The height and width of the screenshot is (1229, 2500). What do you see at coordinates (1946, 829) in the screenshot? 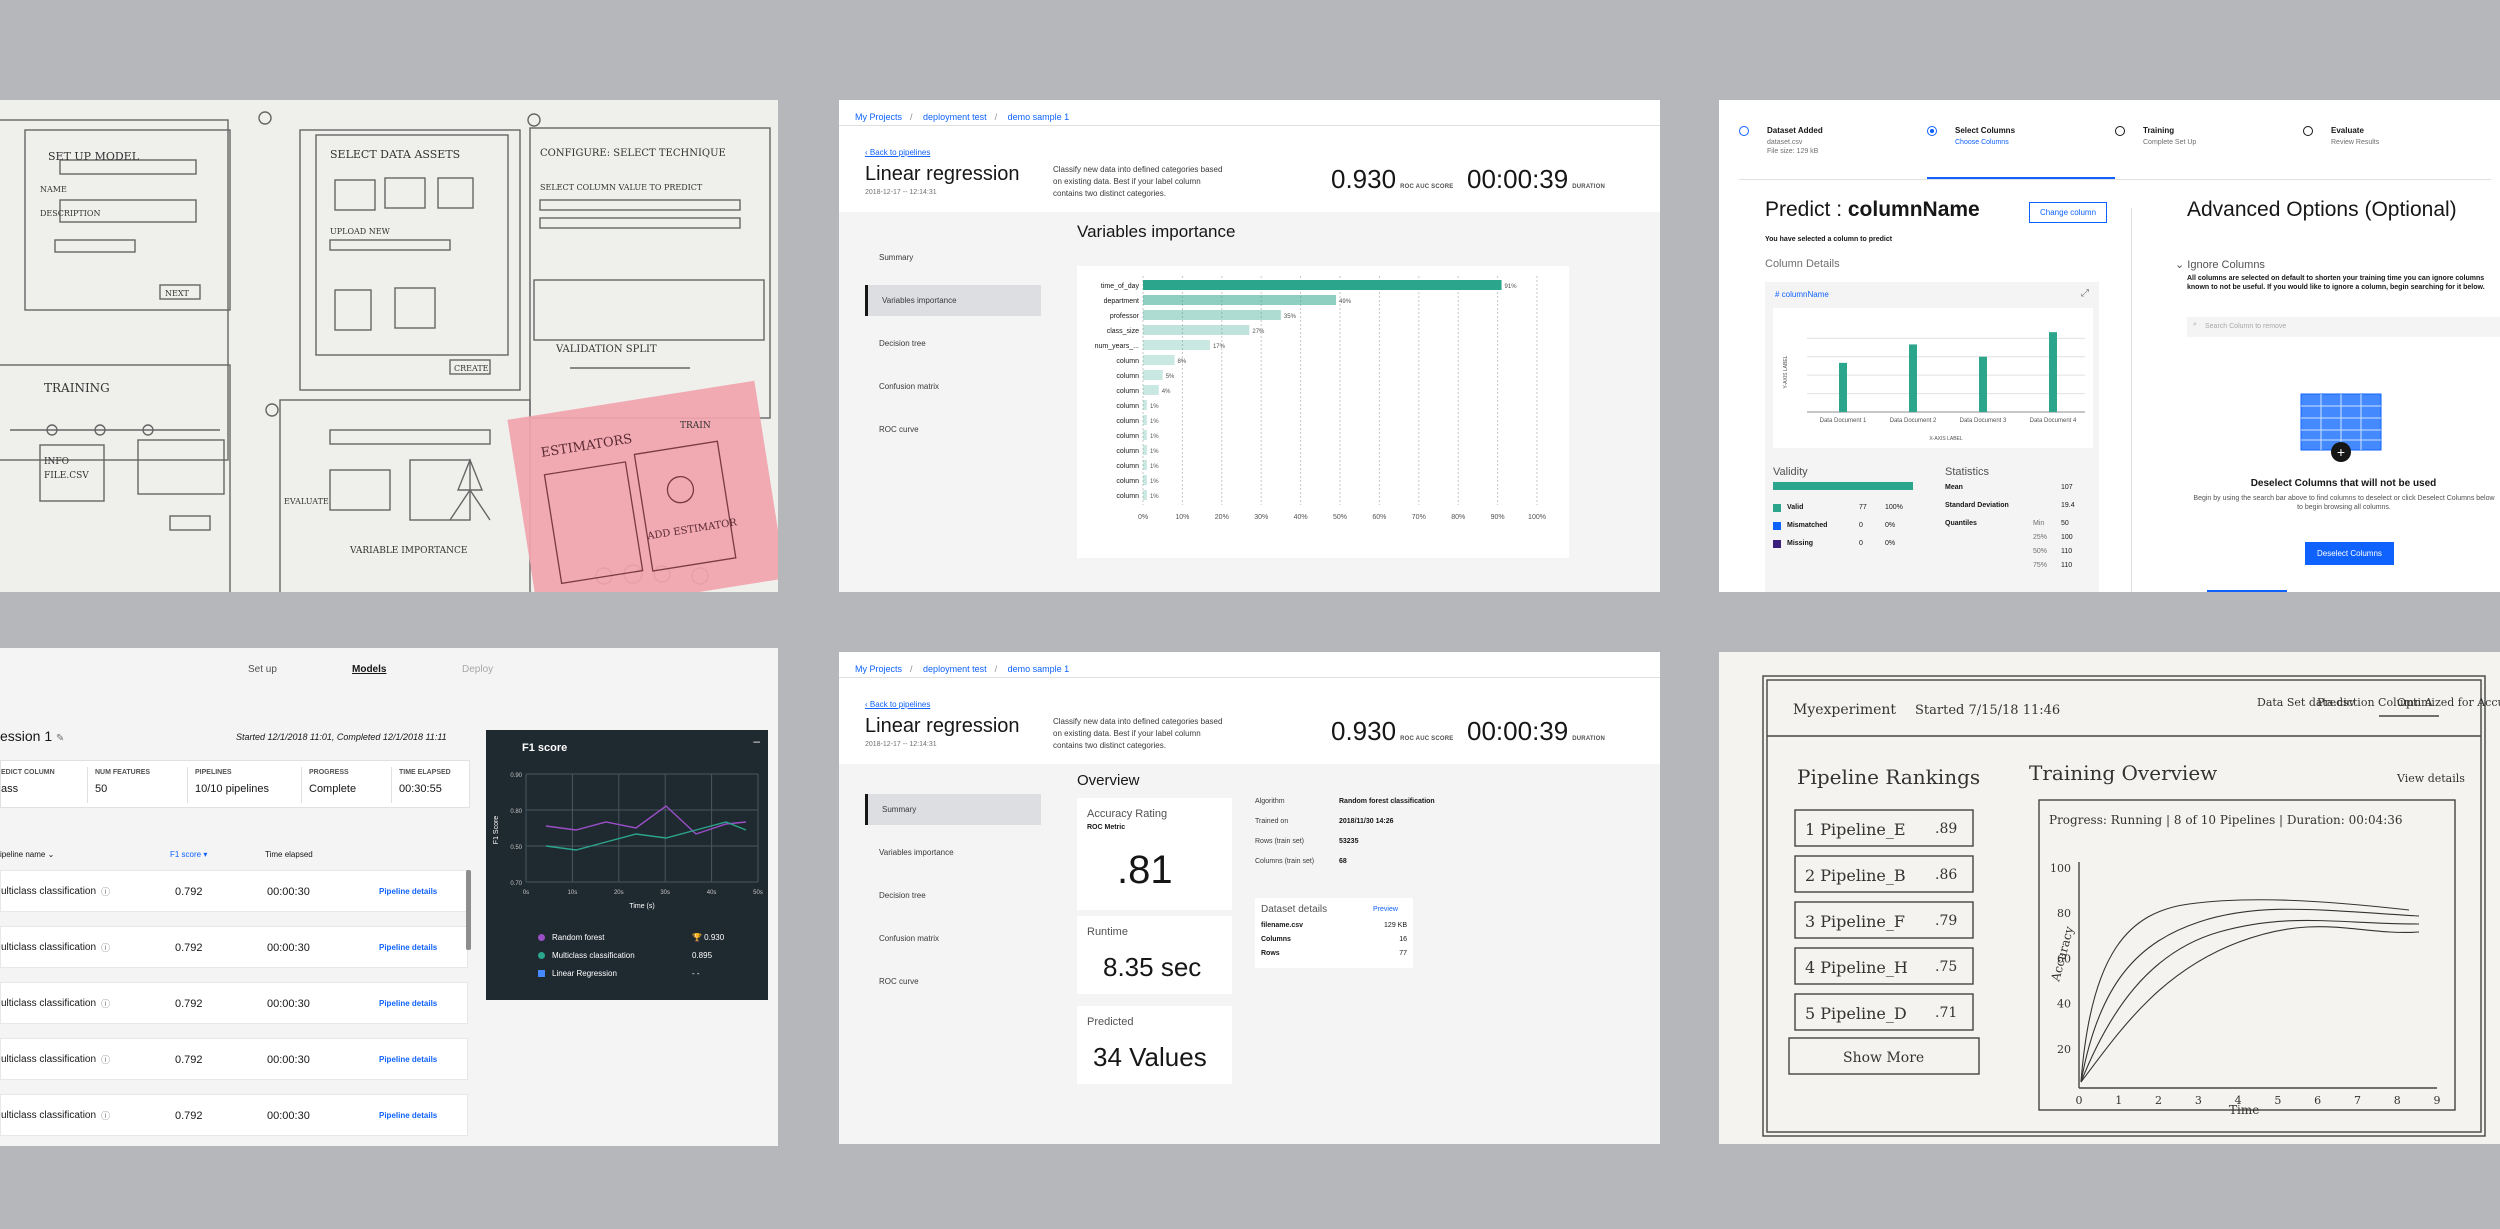
I see `ranking-score: .89` at bounding box center [1946, 829].